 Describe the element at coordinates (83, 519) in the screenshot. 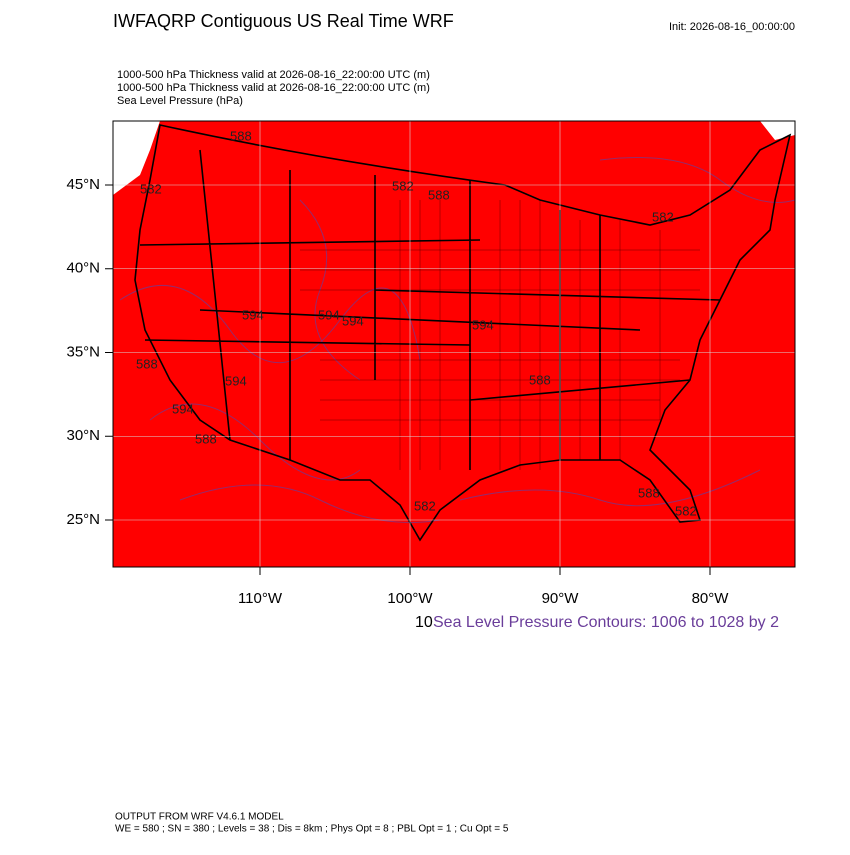

I see `lat-tick-label: 25°N` at that location.